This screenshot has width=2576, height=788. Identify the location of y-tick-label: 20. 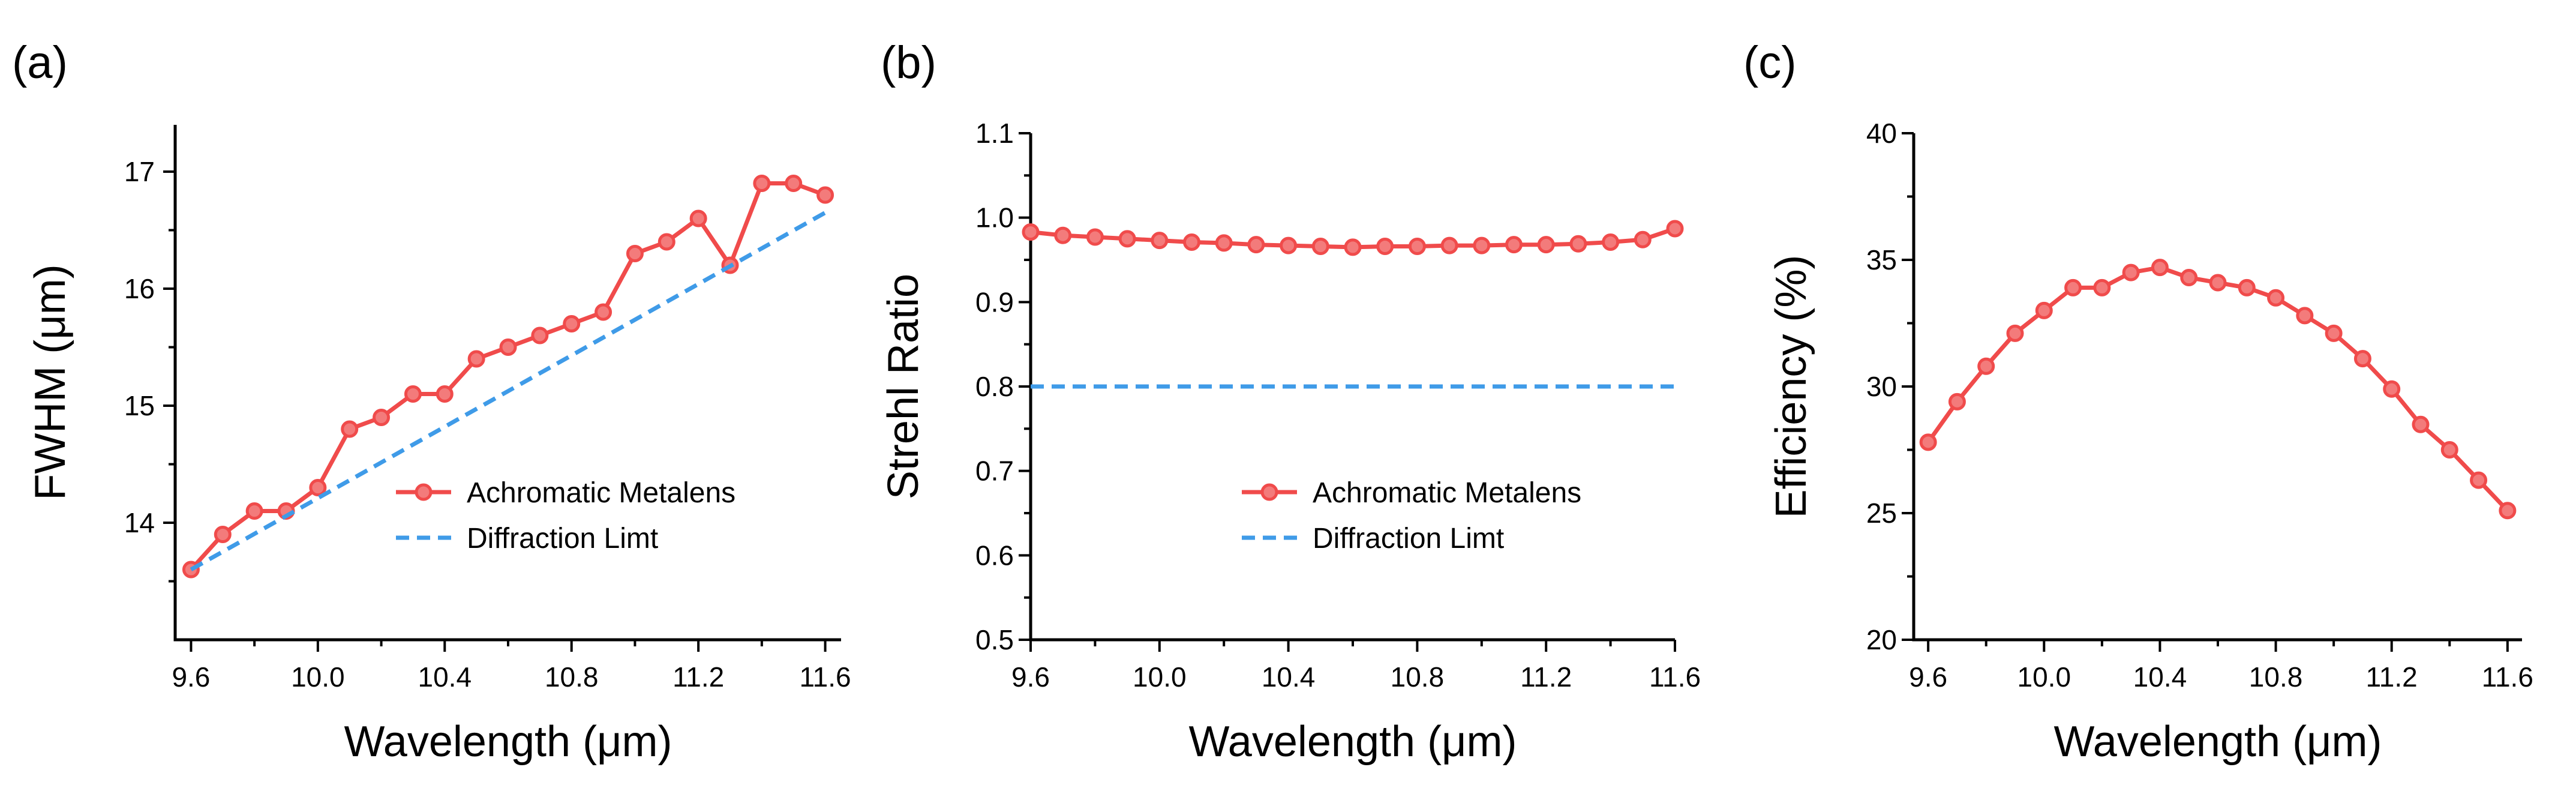
(1882, 639).